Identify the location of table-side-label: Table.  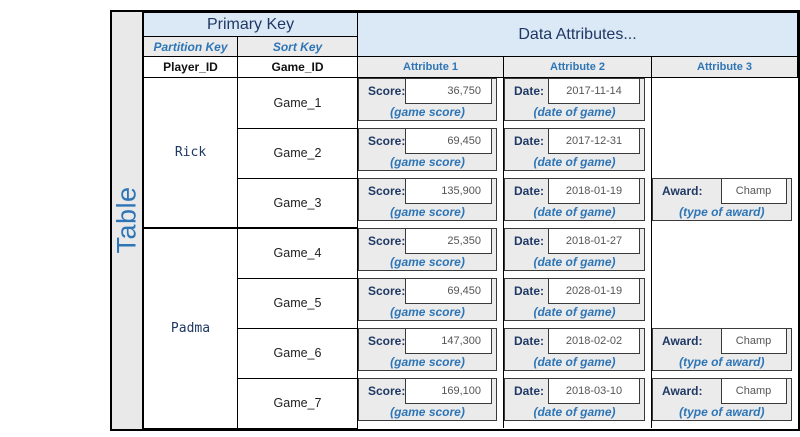
(126, 220).